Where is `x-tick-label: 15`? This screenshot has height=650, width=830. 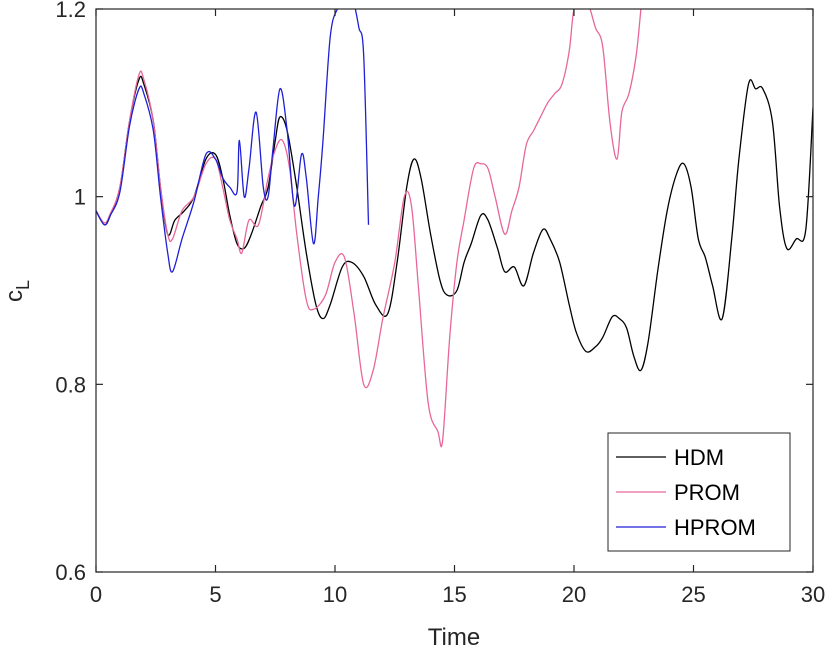 x-tick-label: 15 is located at coordinates (454, 594).